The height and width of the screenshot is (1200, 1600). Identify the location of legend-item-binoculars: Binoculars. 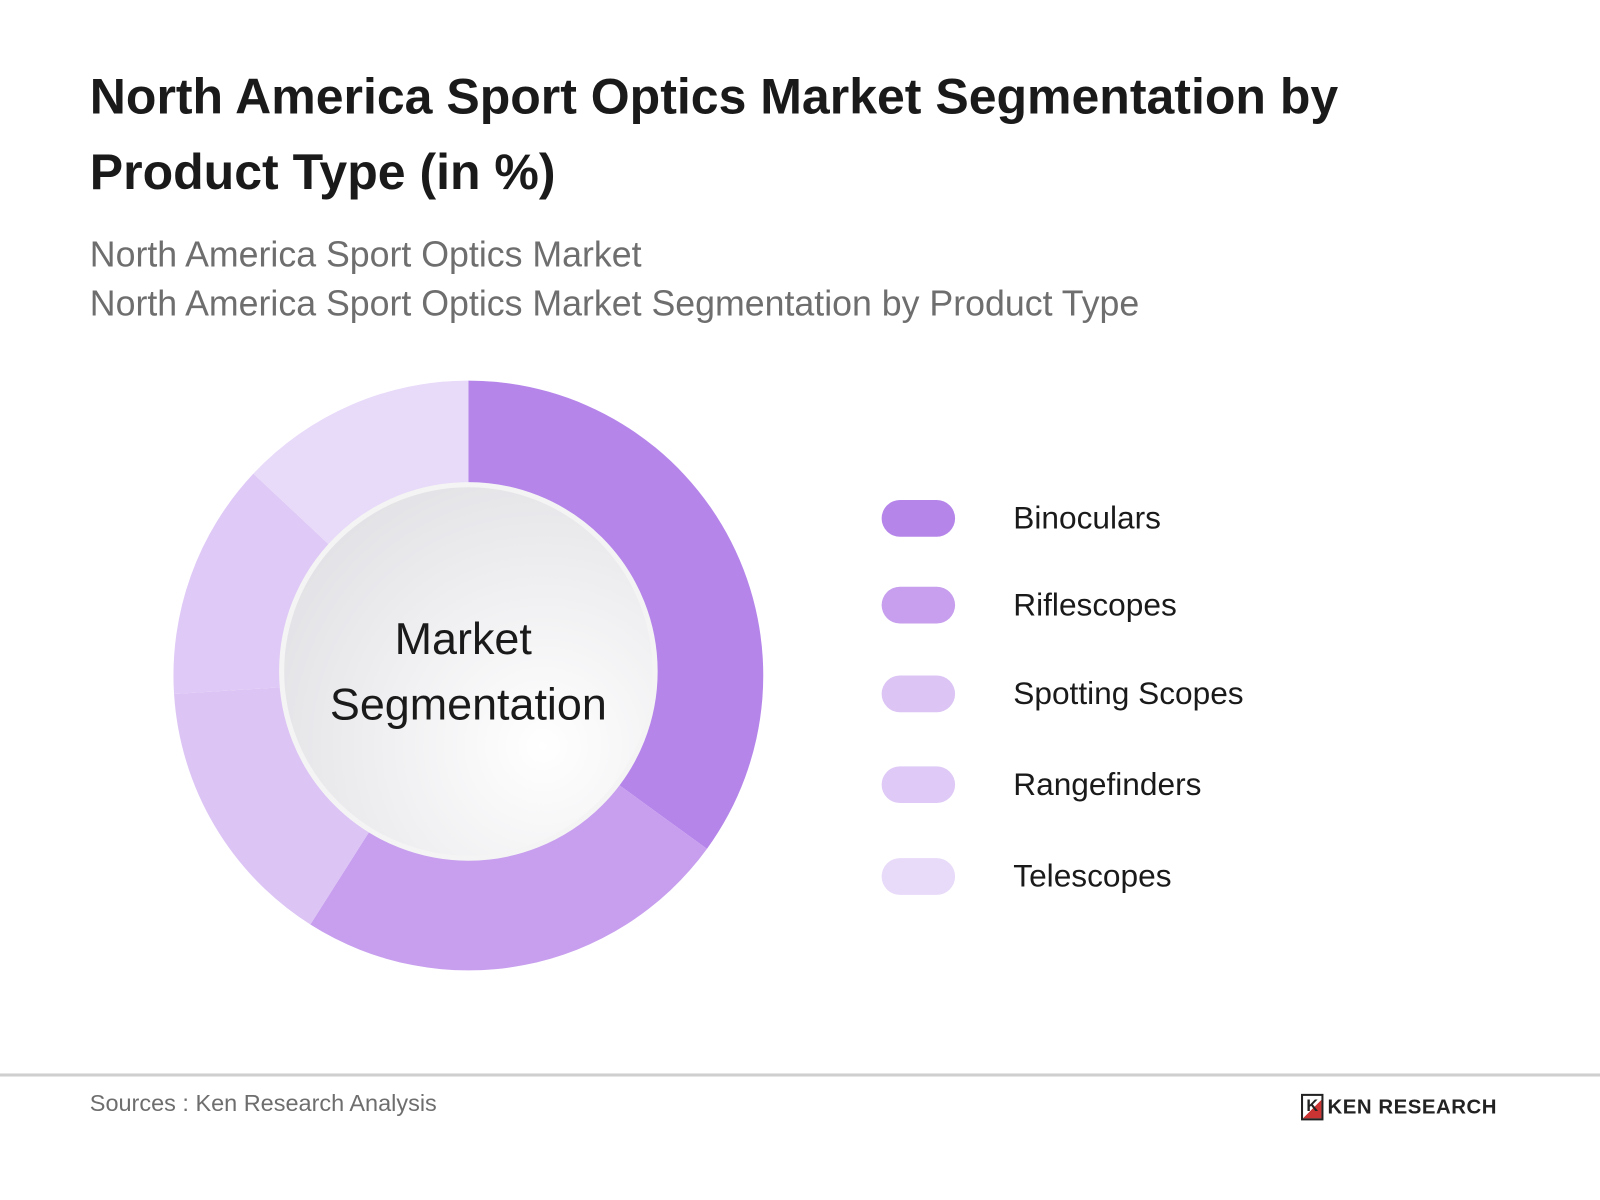
(1021, 518).